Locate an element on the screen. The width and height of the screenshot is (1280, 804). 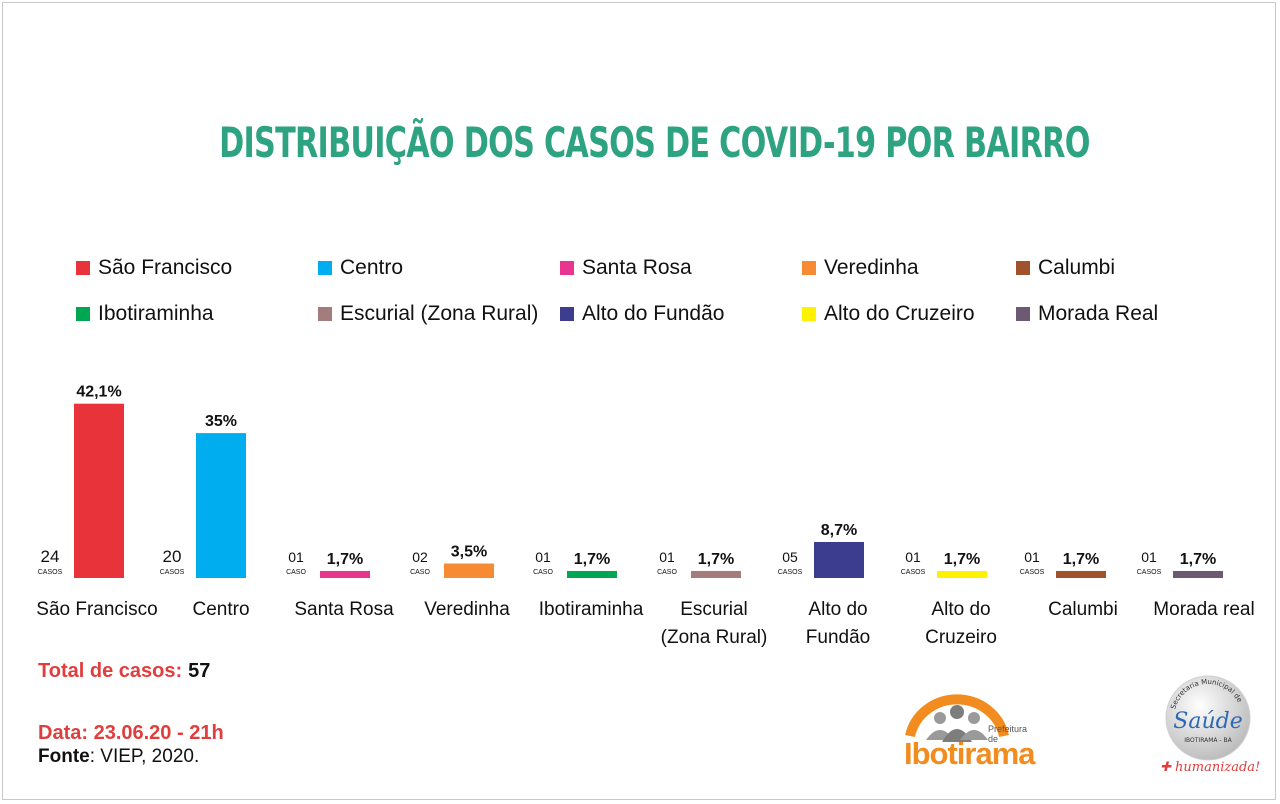
legend-label: Centro is located at coordinates (372, 267).